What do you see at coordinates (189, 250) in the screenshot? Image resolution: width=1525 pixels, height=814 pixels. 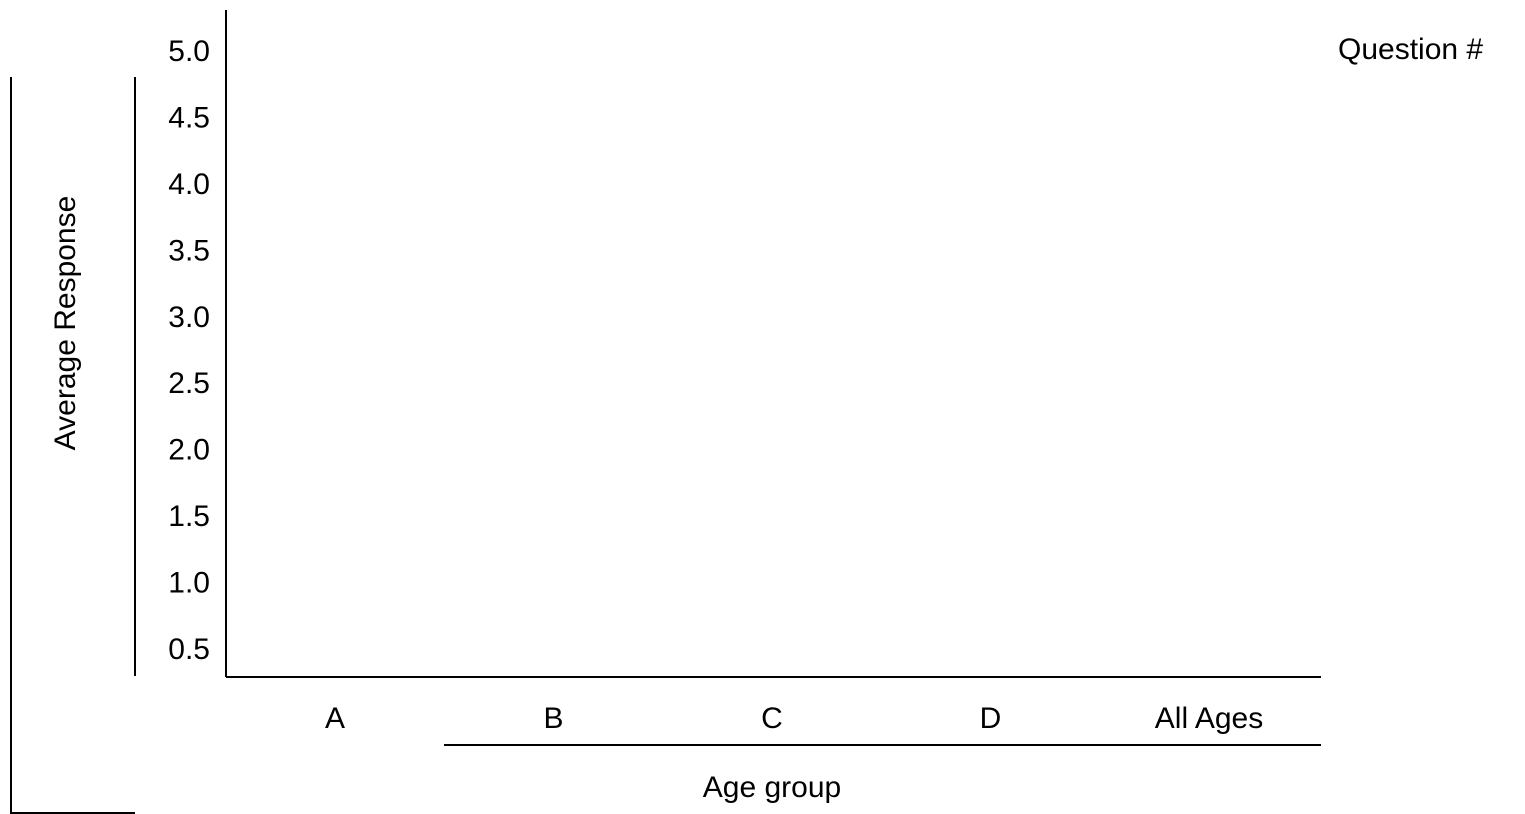 I see `y-tick-label: 3.5` at bounding box center [189, 250].